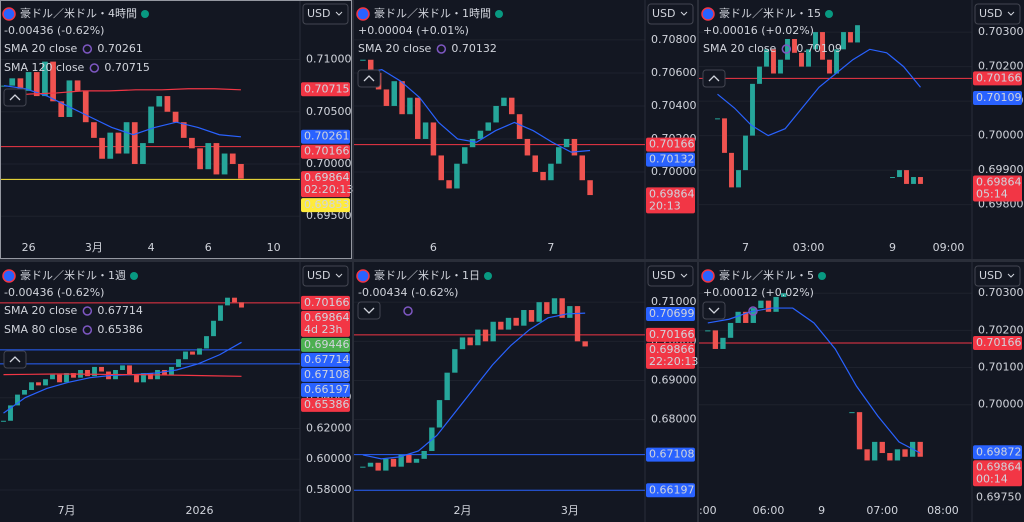  Describe the element at coordinates (758, 30) in the screenshot. I see `price-change: +0.00016 (+0.02%)` at that location.